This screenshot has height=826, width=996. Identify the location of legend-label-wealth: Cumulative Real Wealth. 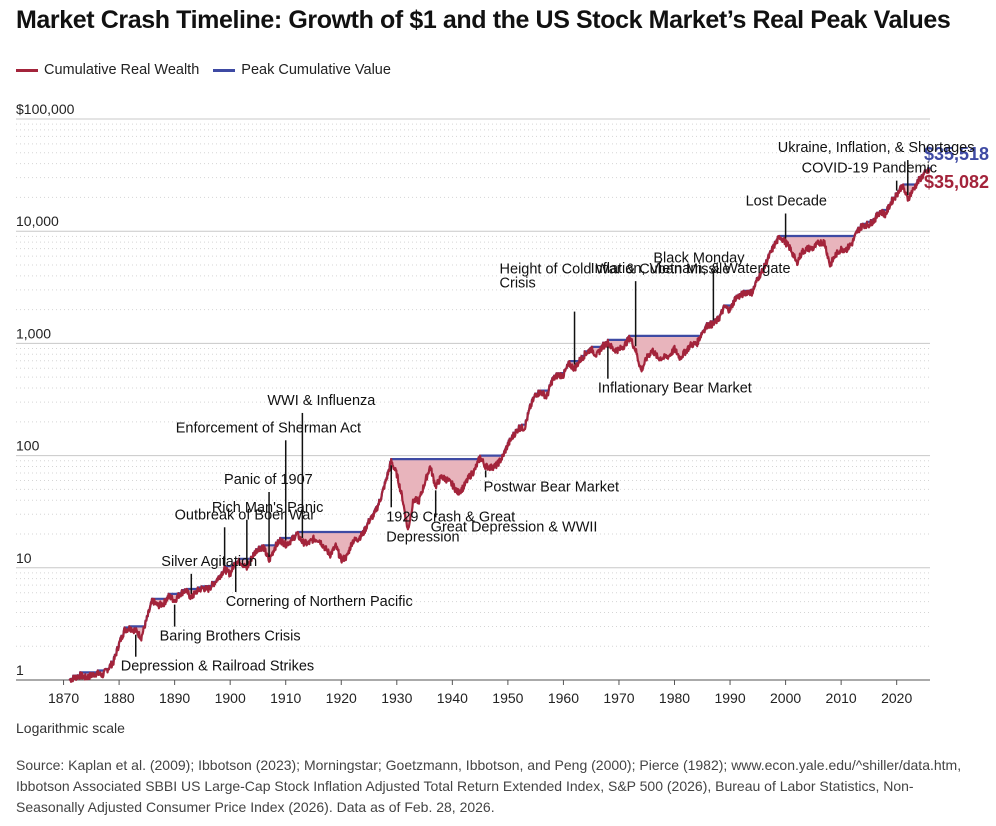
(122, 70).